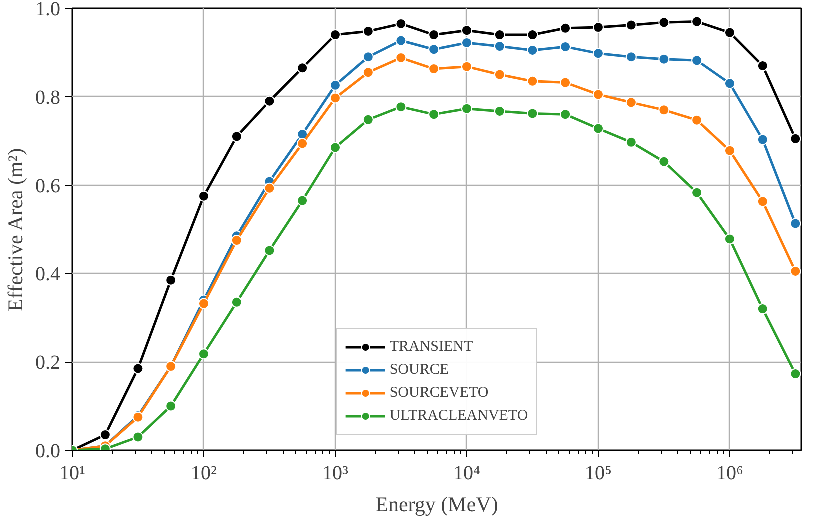  Describe the element at coordinates (203, 473) in the screenshot. I see `x-tick-label: 10²` at that location.